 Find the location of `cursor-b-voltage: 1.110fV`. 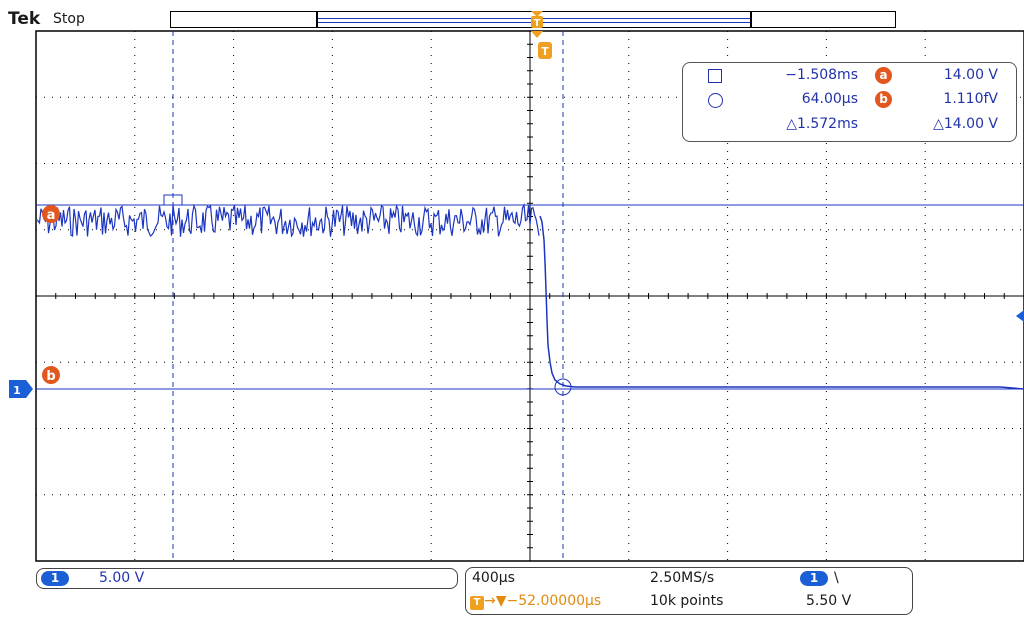

cursor-b-voltage: 1.110fV is located at coordinates (970, 99).